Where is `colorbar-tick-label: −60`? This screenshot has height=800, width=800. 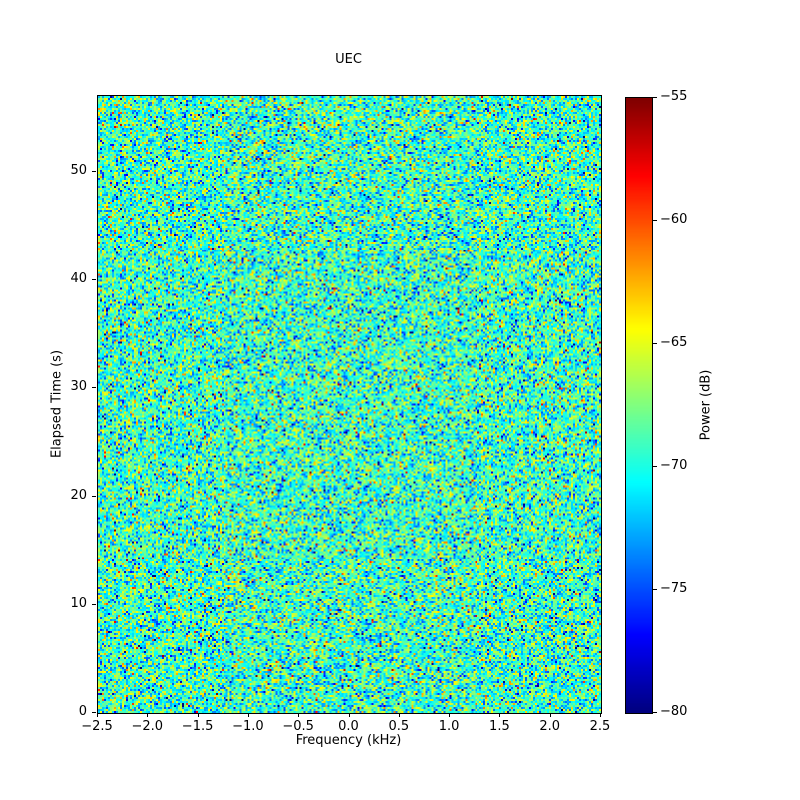 colorbar-tick-label: −60 is located at coordinates (674, 219).